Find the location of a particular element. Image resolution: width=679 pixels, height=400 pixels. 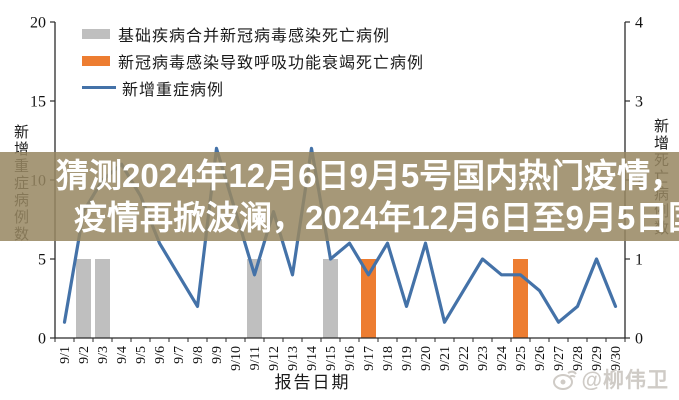

x-tick-label: 9/24 is located at coordinates (502, 358).